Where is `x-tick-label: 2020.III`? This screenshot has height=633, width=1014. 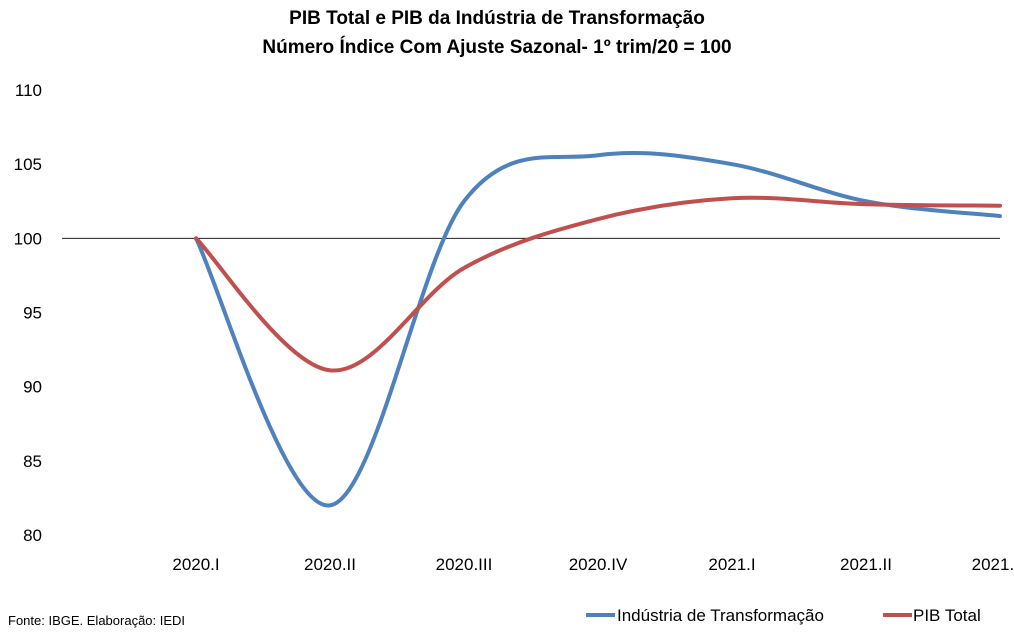 x-tick-label: 2020.III is located at coordinates (464, 564).